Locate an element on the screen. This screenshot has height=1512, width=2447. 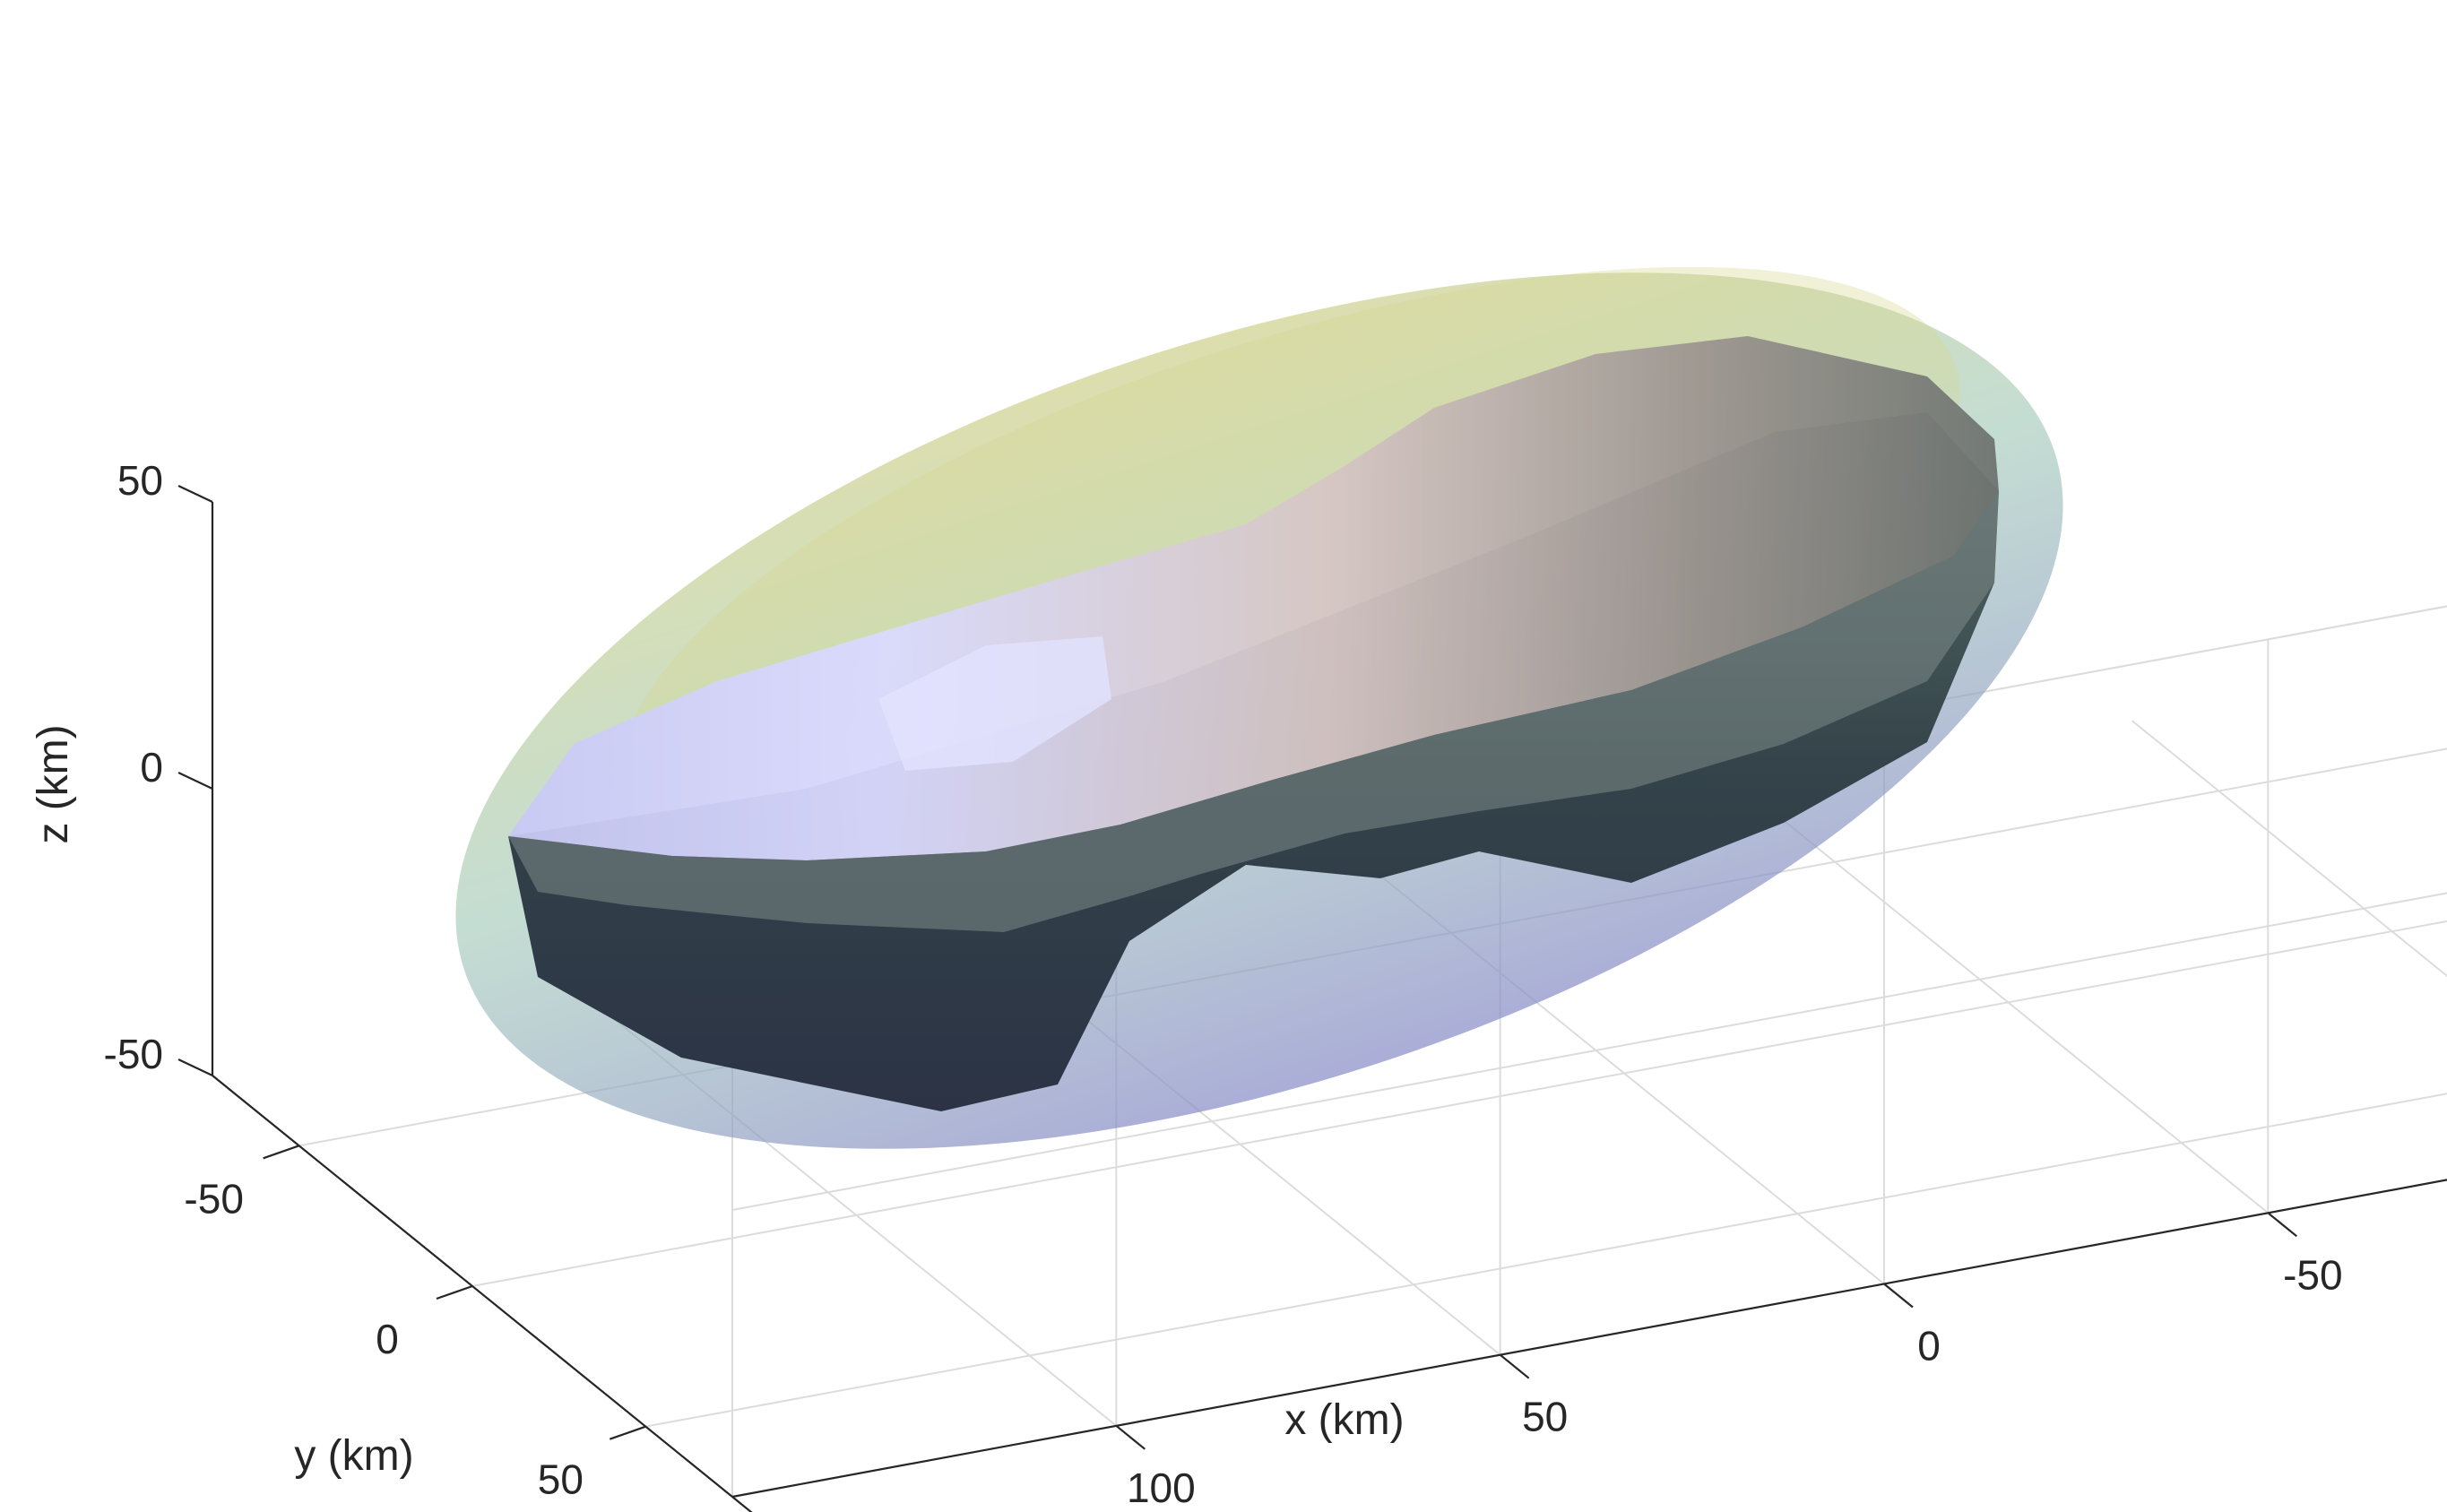
x-tick-label: 100 is located at coordinates (1161, 1487).